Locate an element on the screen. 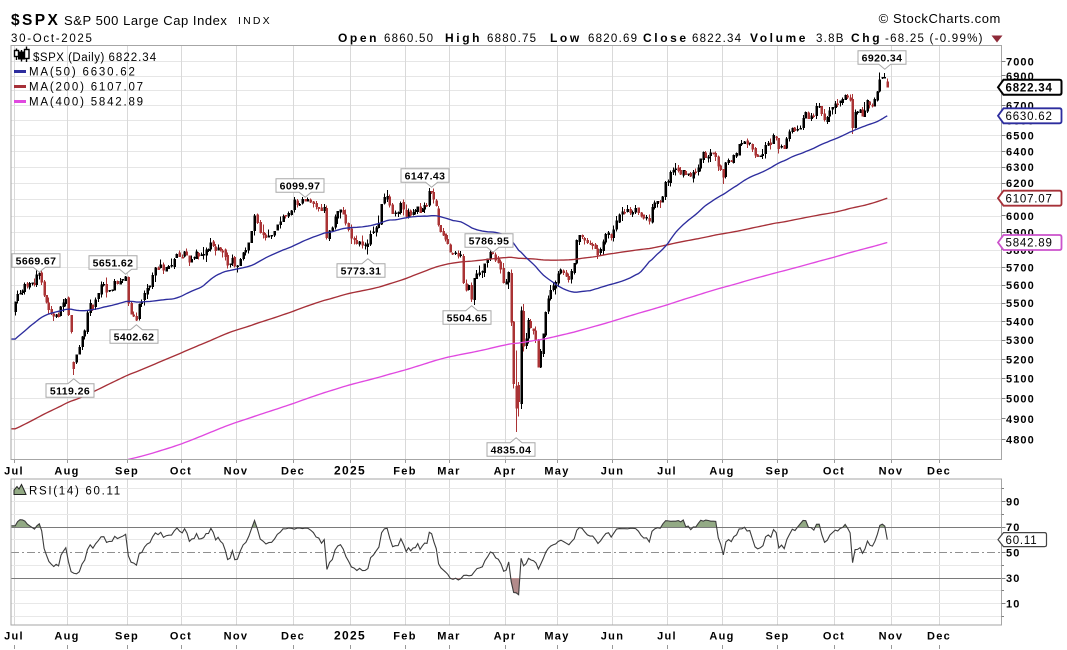 The height and width of the screenshot is (650, 1067). svg-text: 5119.26 is located at coordinates (70, 391).